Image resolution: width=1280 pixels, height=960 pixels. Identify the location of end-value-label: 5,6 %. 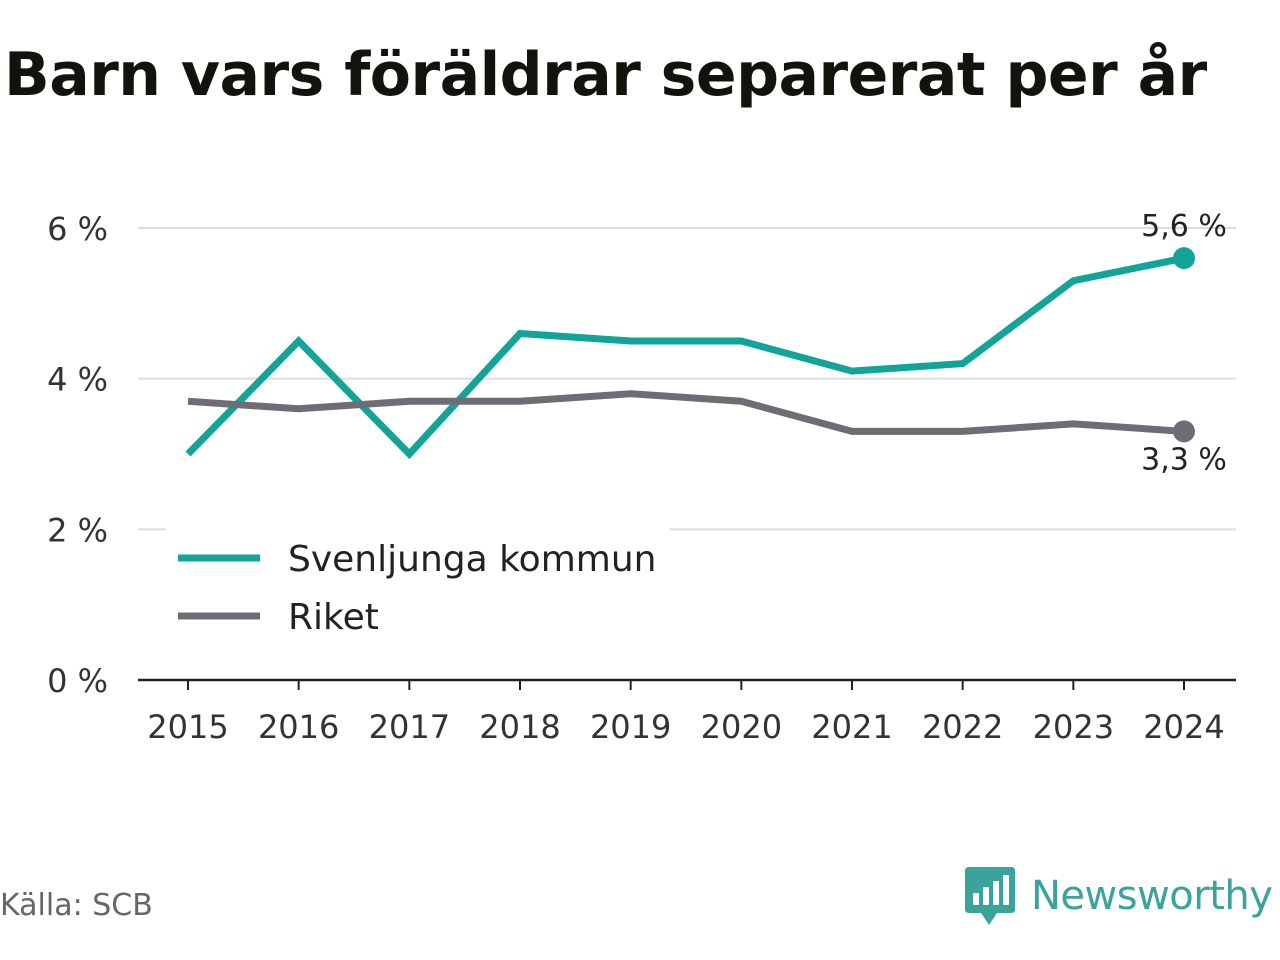
(1184, 226).